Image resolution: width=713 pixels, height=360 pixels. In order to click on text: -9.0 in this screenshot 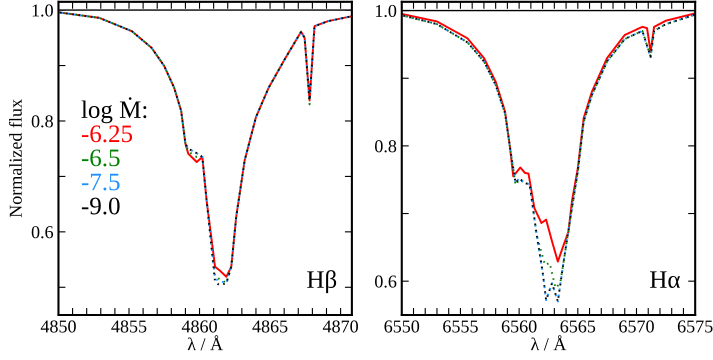, I will do `click(101, 206)`.